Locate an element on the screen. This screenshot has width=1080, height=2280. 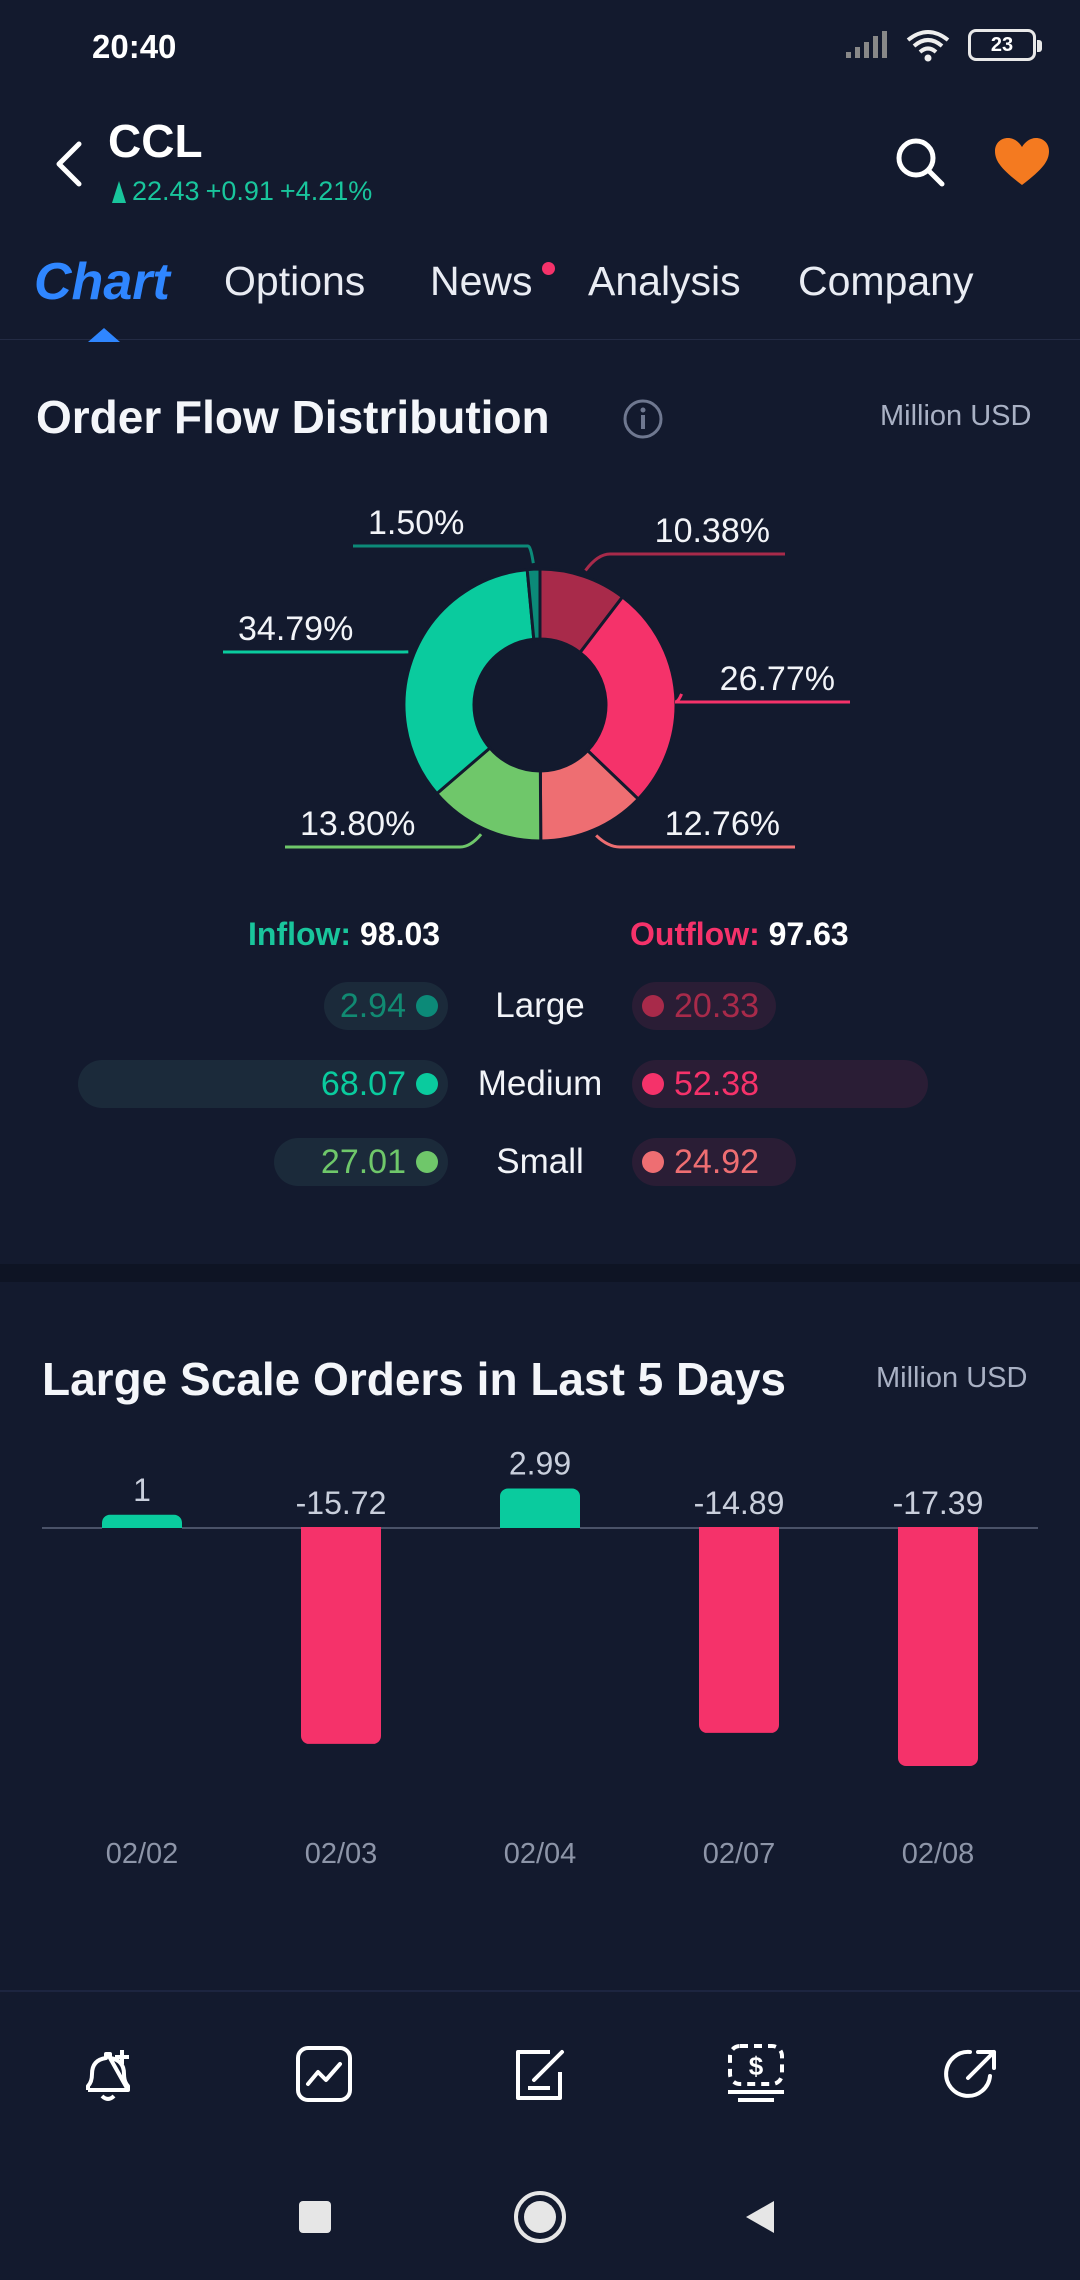
section-divider is located at coordinates (540, 1273).